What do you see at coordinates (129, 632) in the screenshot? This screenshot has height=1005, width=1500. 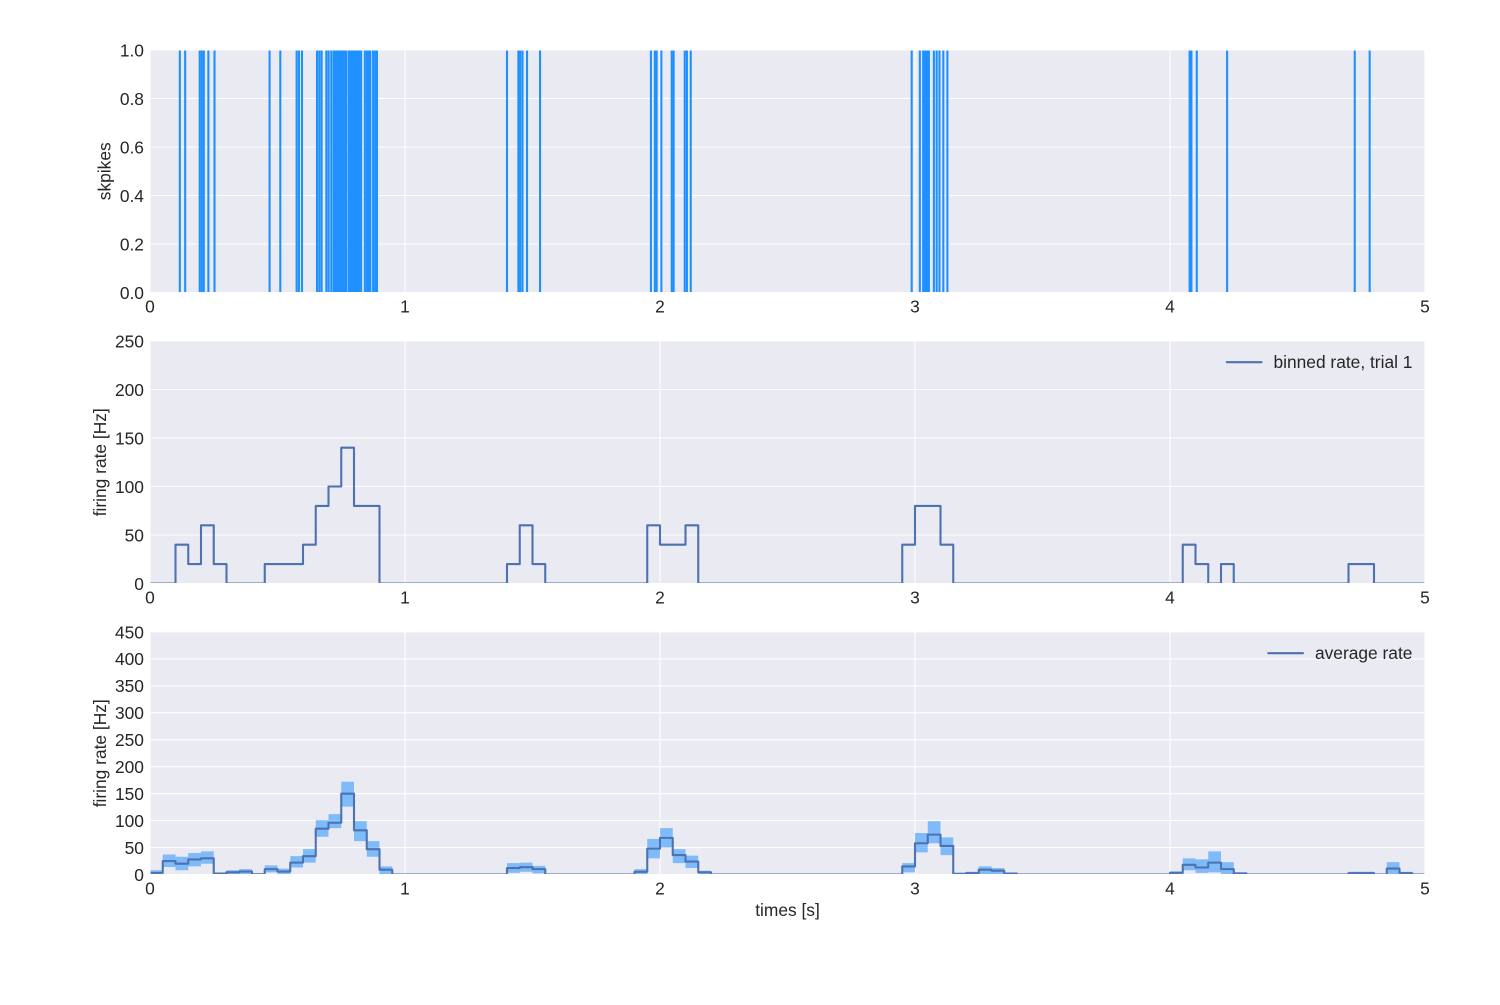 I see `svg-text: 450` at bounding box center [129, 632].